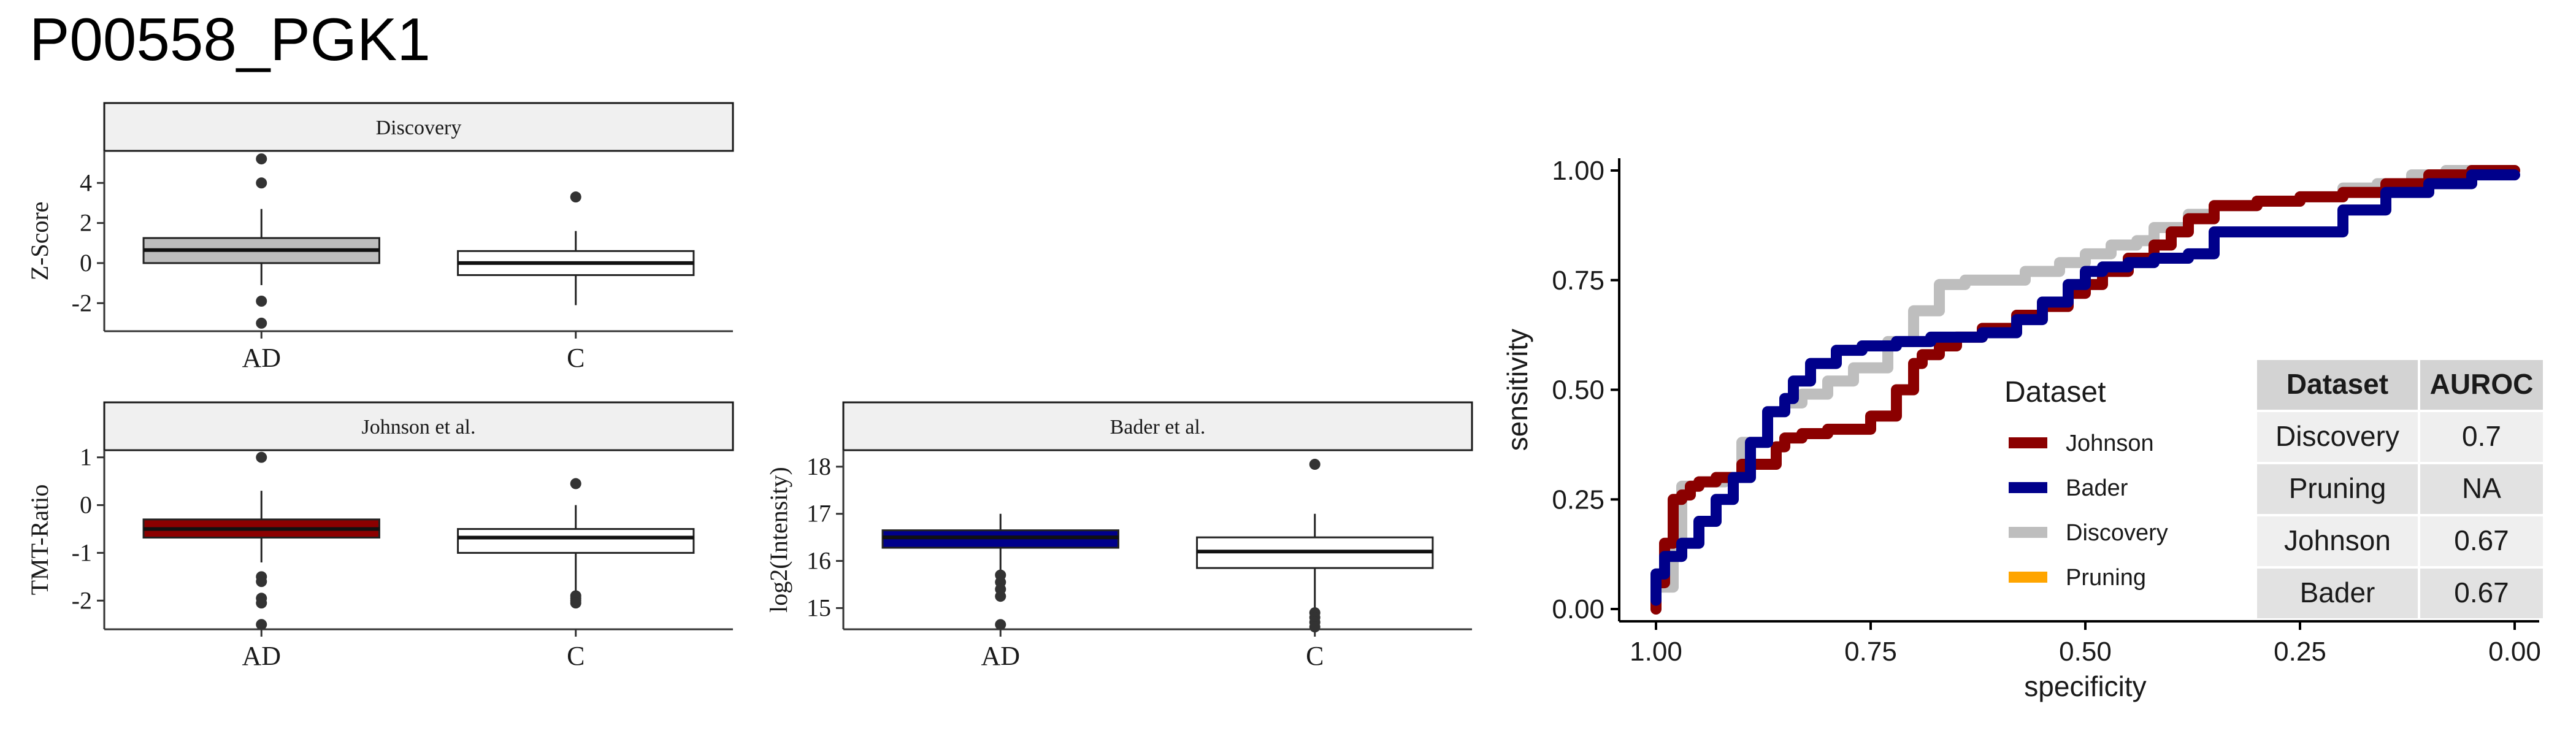  What do you see at coordinates (39, 241) in the screenshot?
I see `y-axis-title: Z-Score` at bounding box center [39, 241].